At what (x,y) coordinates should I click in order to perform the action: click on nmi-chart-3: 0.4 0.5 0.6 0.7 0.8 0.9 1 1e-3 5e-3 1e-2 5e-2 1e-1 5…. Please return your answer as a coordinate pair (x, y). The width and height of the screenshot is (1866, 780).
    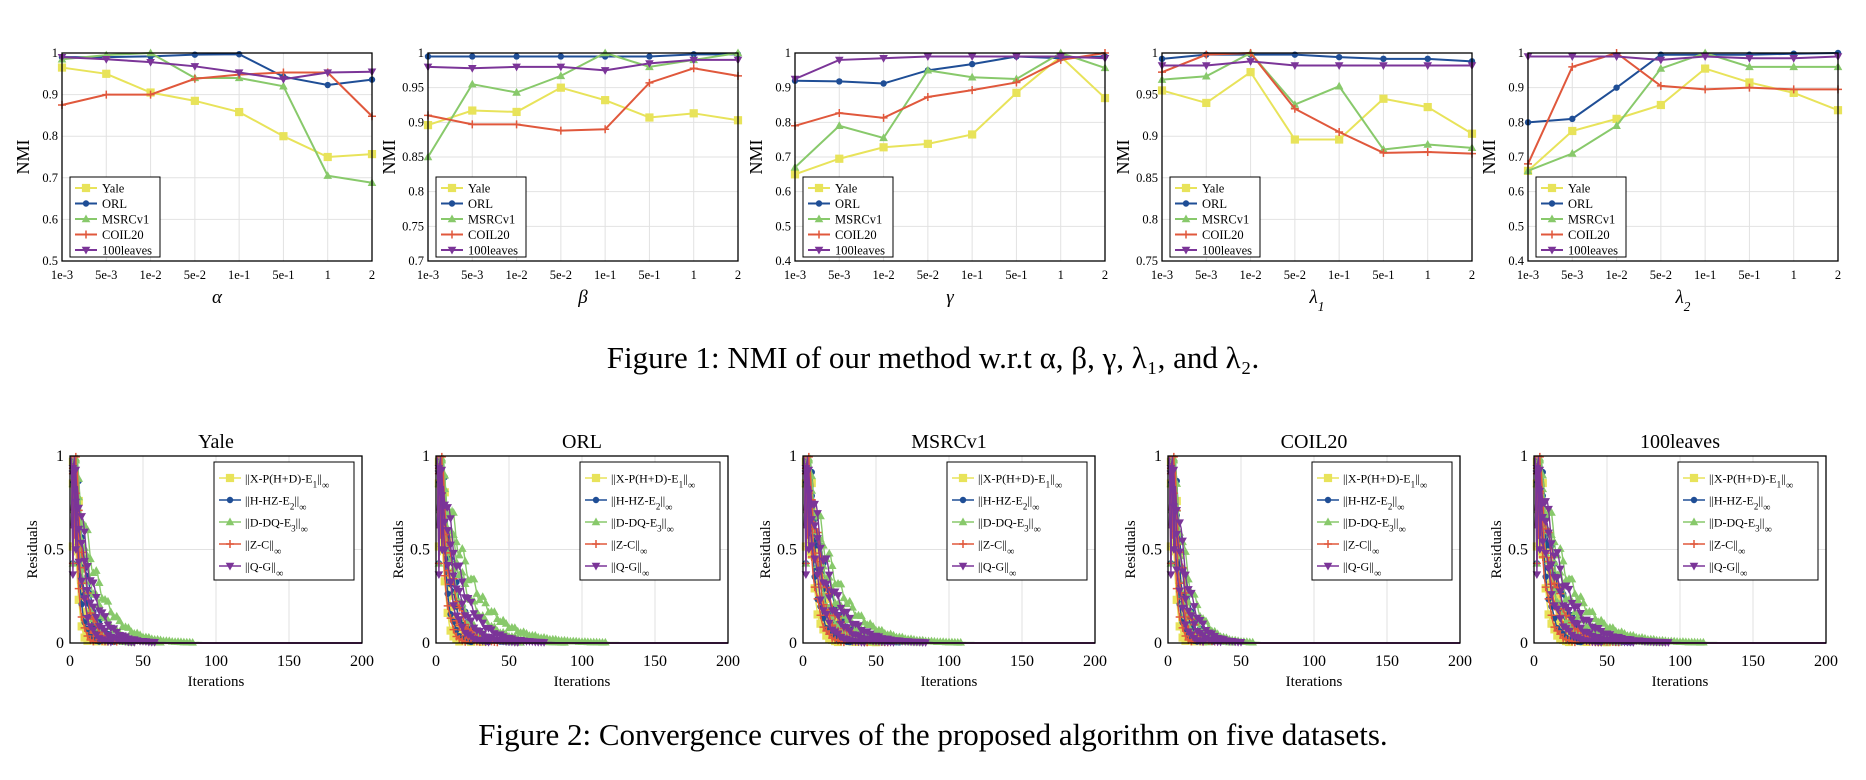
    Looking at the image, I should click on (928, 177).